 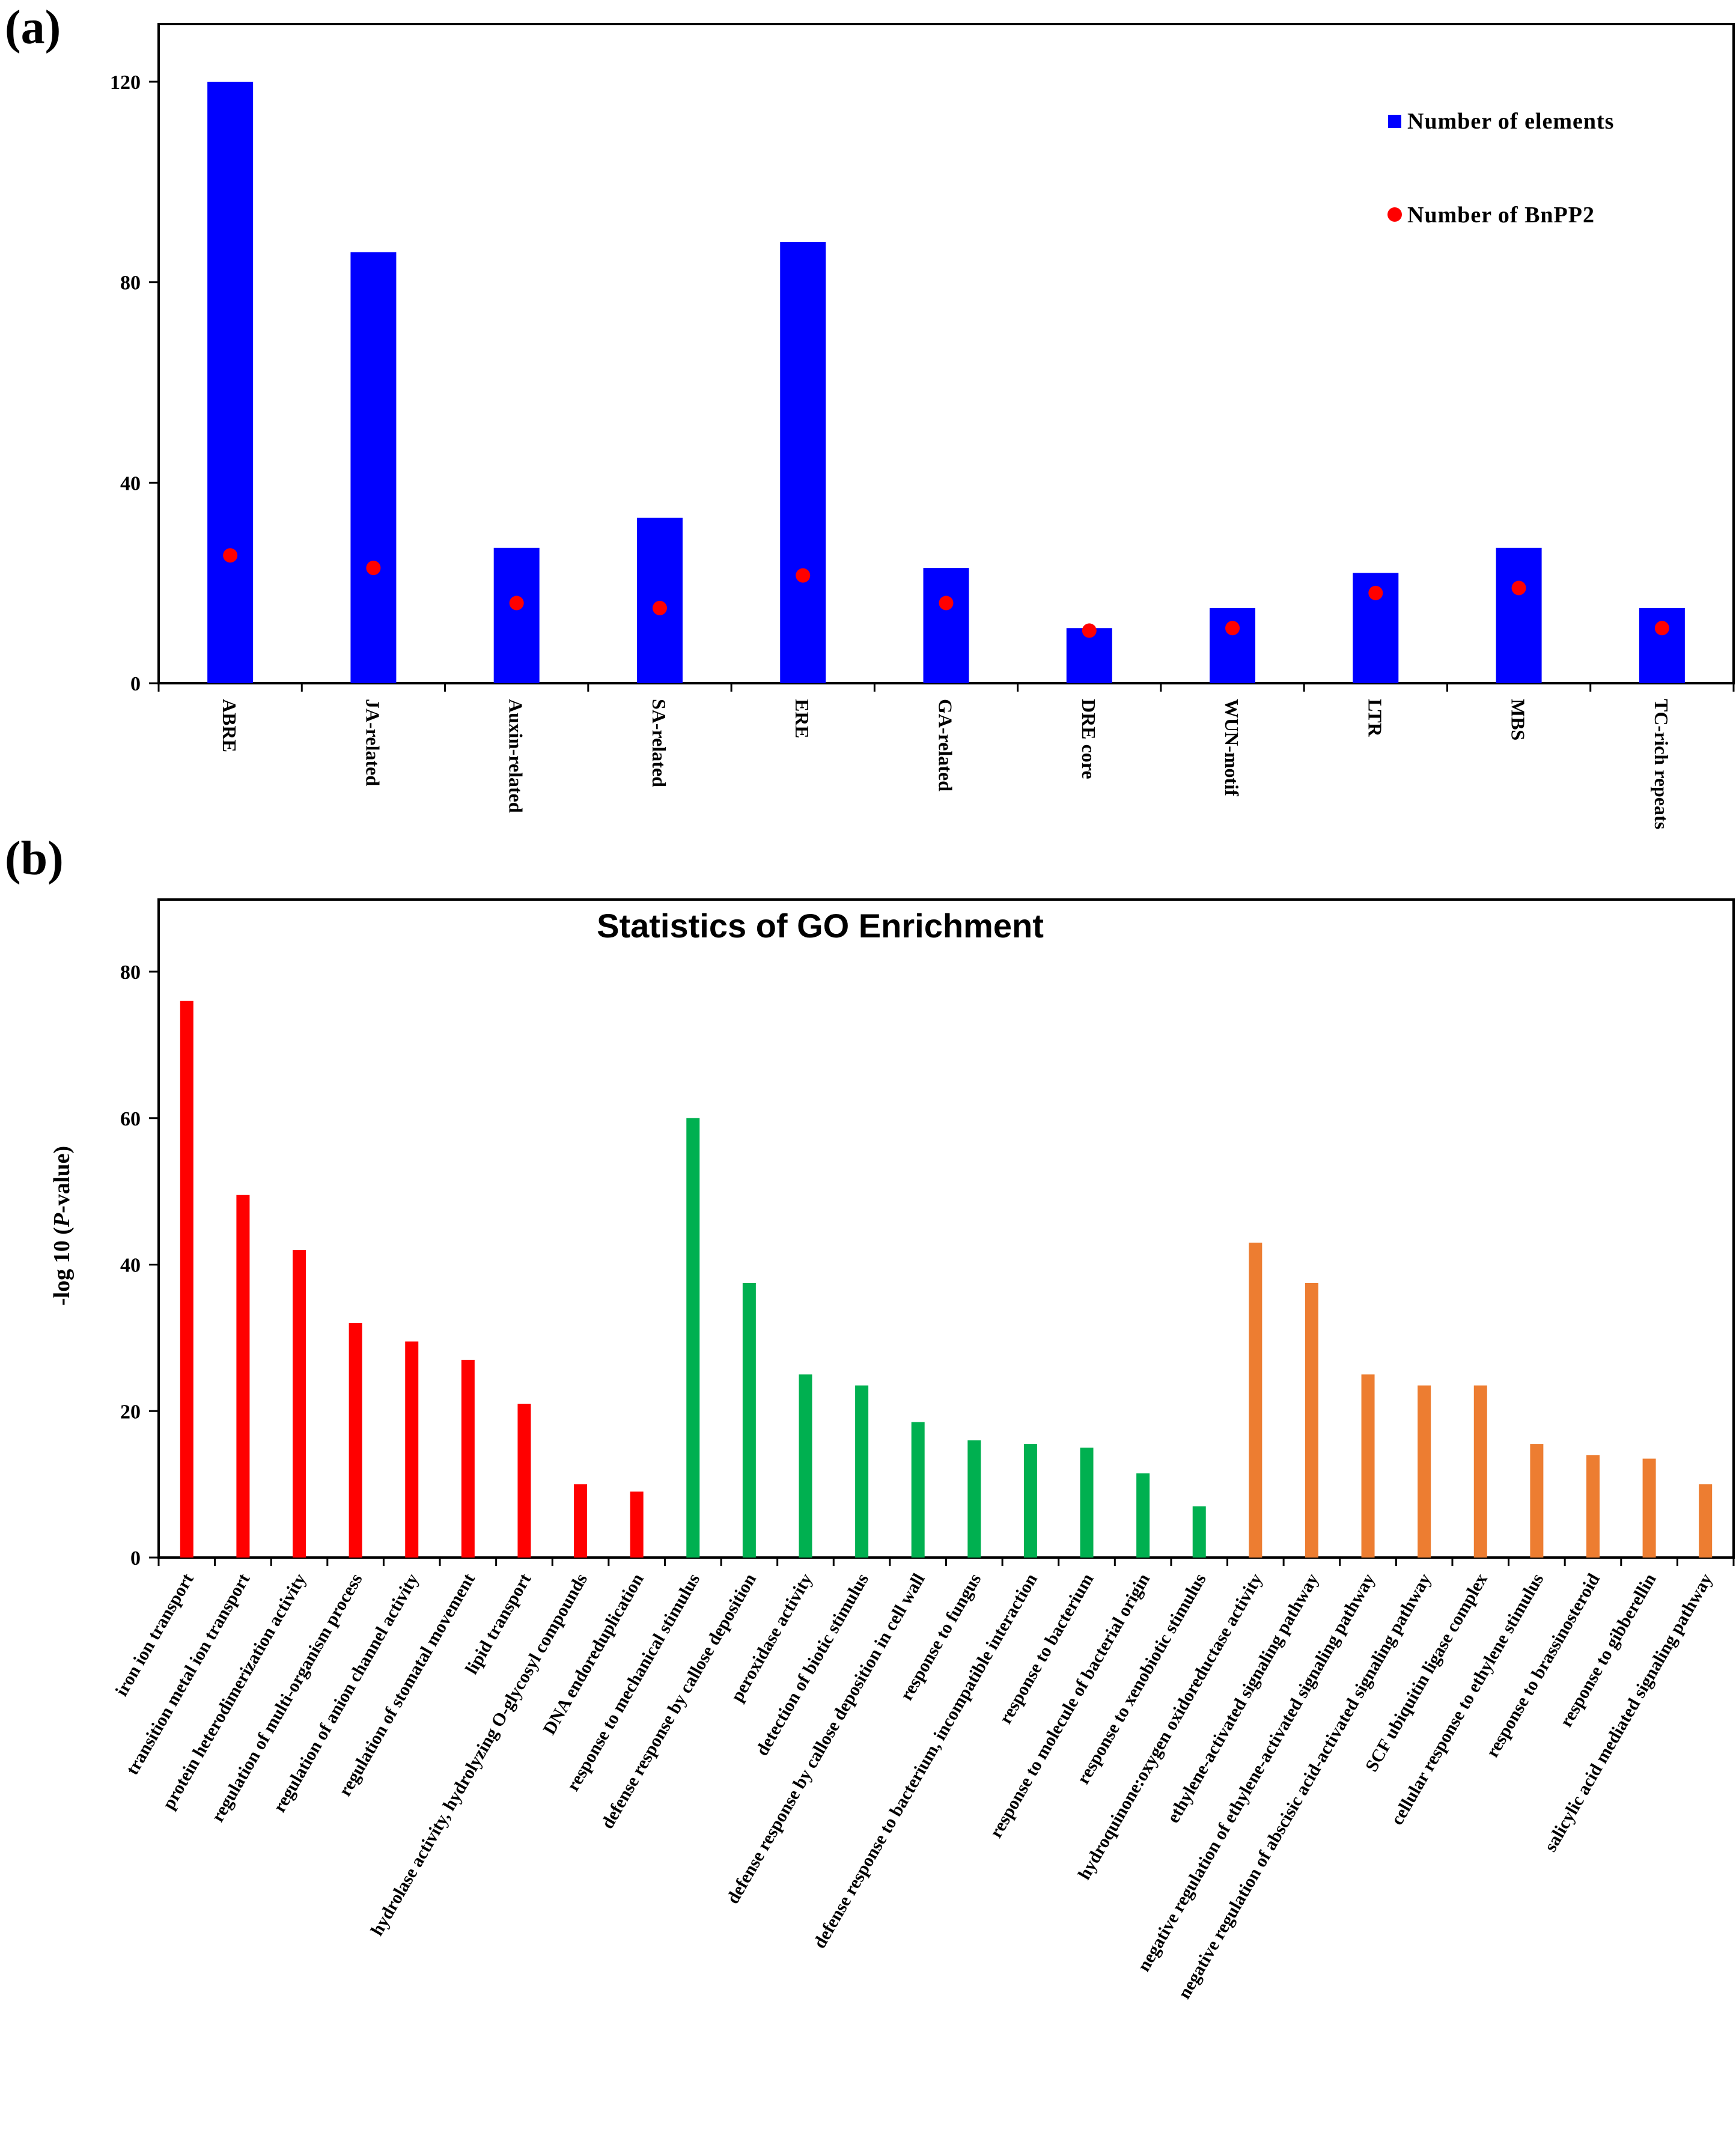 I want to click on a-x-category-label: DRE core, so click(x=1089, y=739).